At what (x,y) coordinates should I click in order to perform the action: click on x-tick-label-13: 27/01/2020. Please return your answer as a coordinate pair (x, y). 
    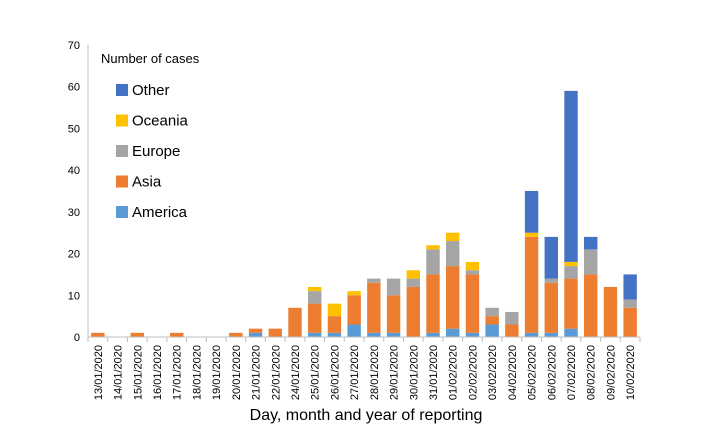
    Looking at the image, I should click on (355, 372).